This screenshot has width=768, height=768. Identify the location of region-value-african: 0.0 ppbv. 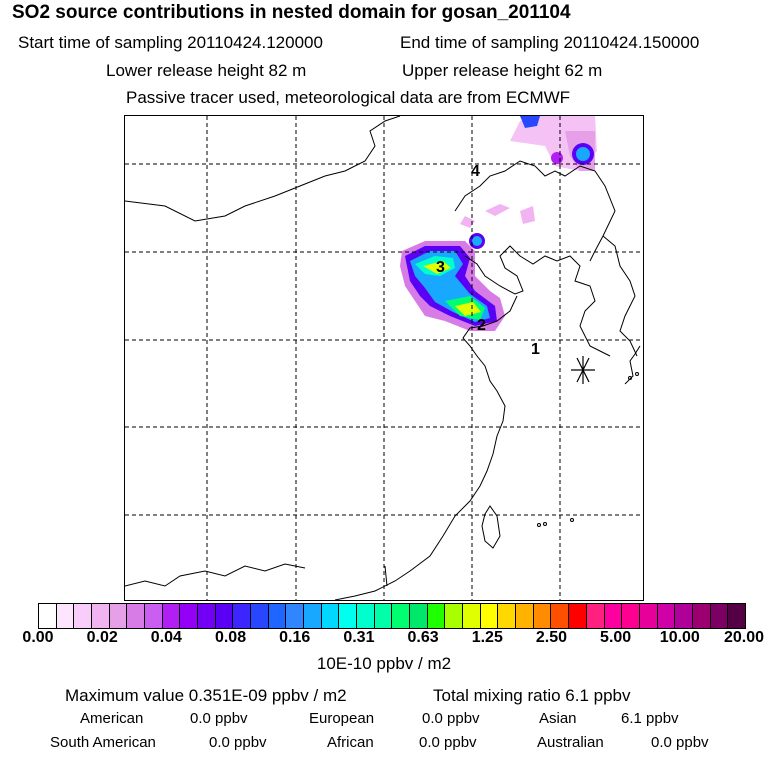
(448, 742).